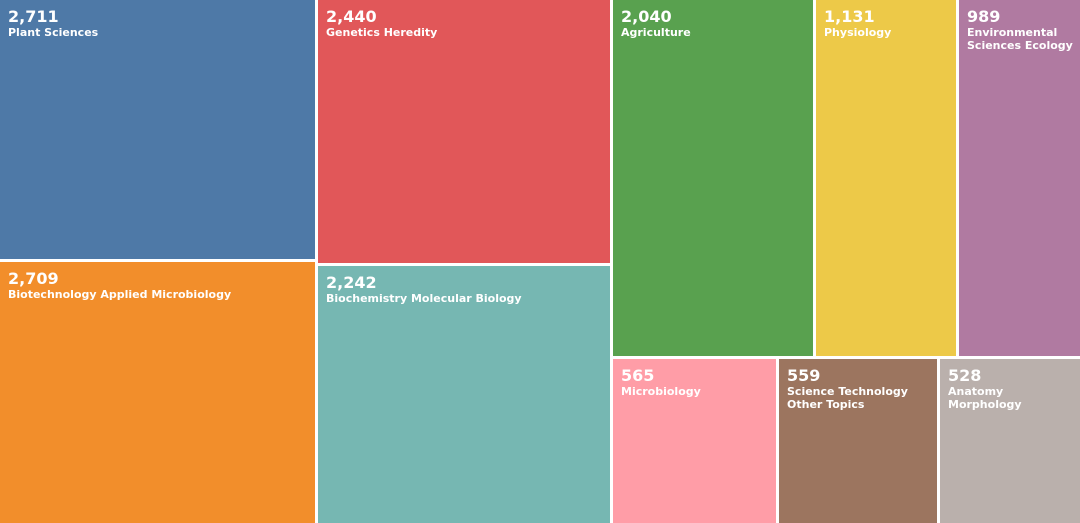  I want to click on treemap-tile: 565 Microbiology, so click(694, 441).